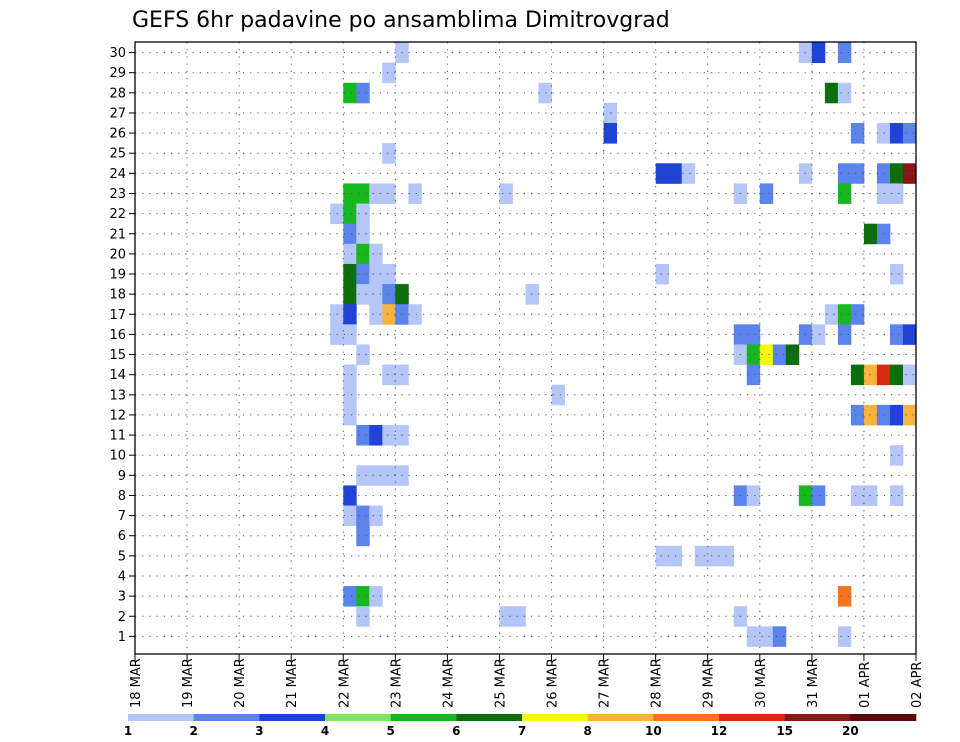  What do you see at coordinates (325, 731) in the screenshot?
I see `colorbar-label: 4` at bounding box center [325, 731].